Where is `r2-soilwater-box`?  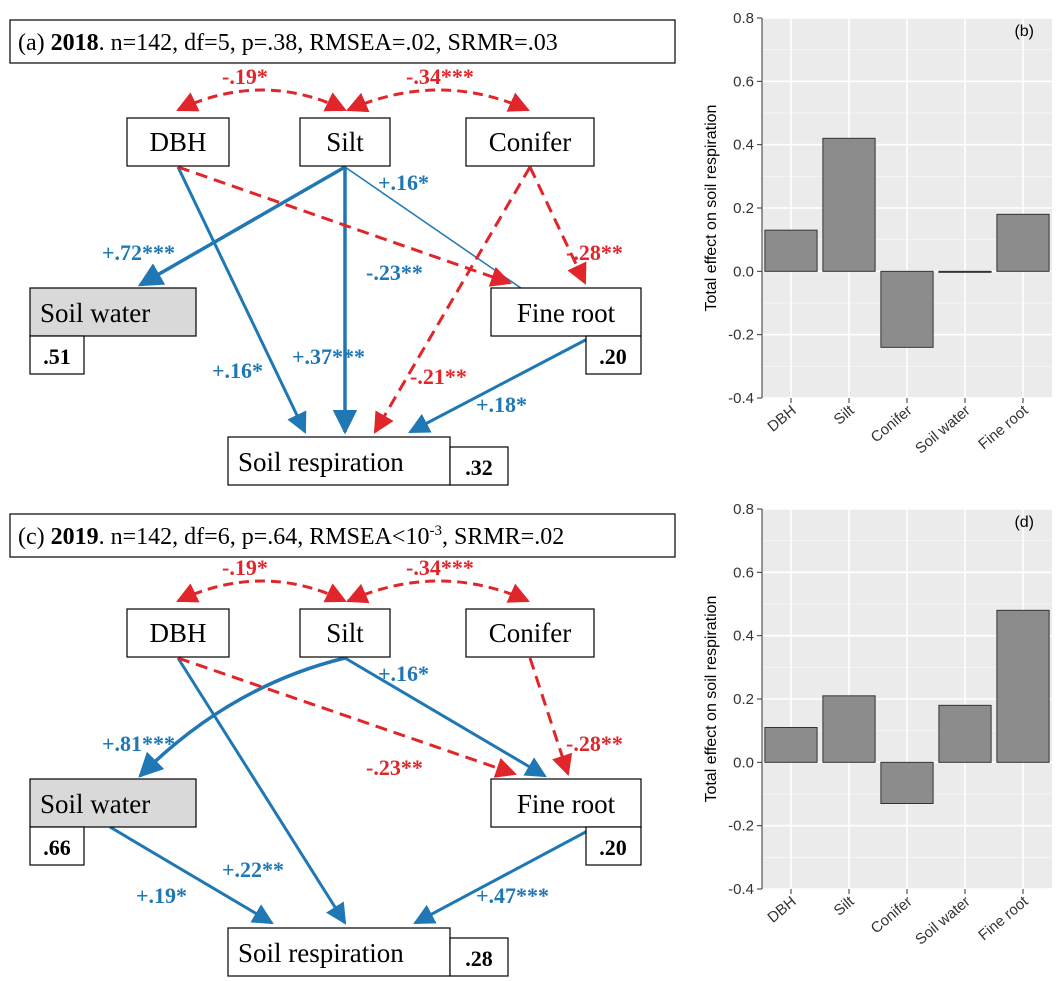 r2-soilwater-box is located at coordinates (57, 355).